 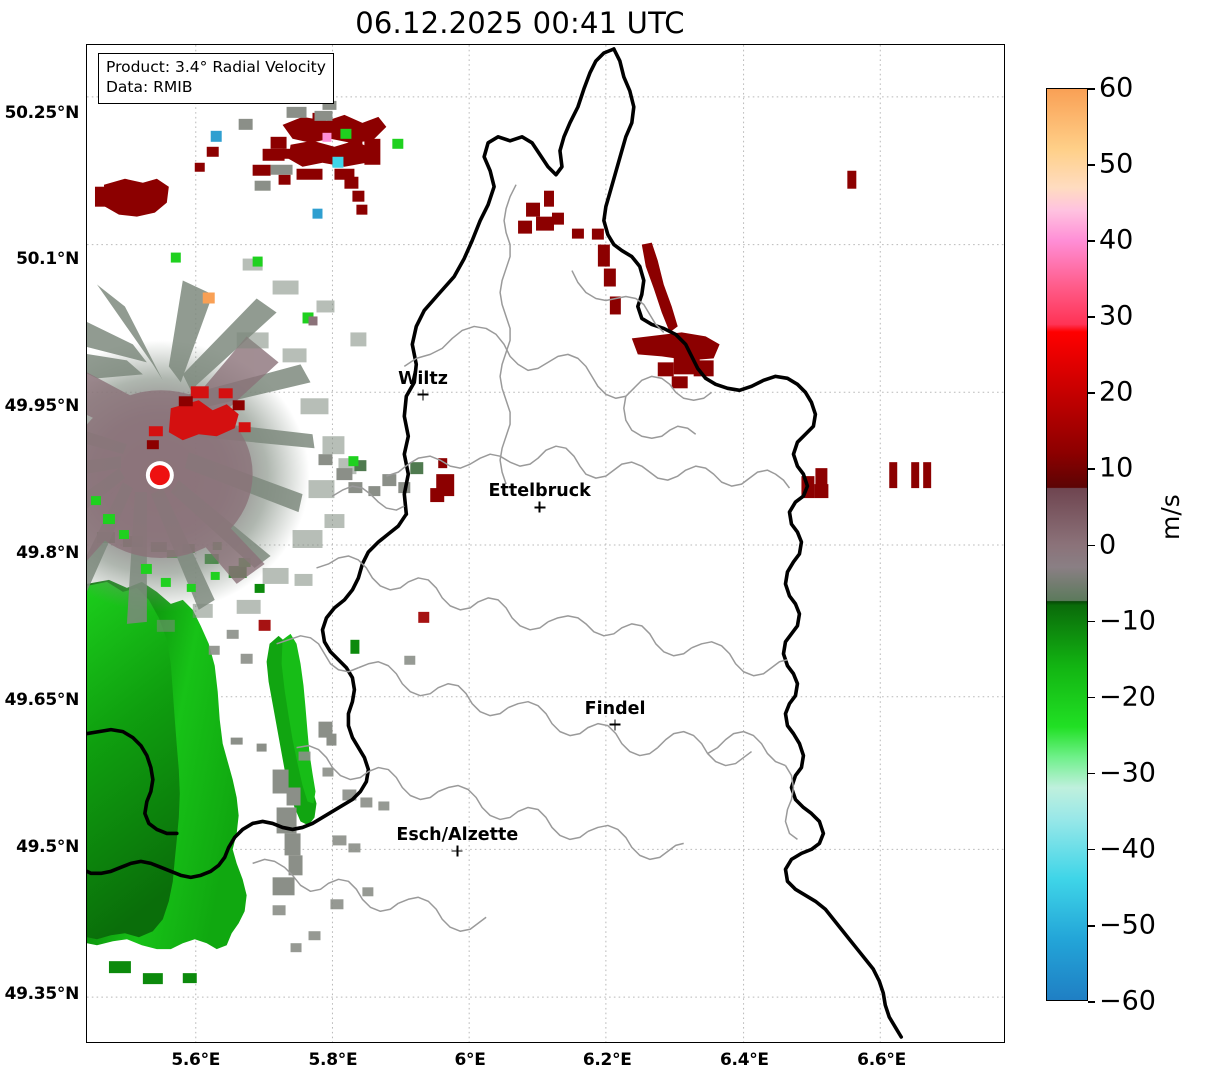 I want to click on y-axis-tick-label: 49.8°N, so click(x=47, y=553).